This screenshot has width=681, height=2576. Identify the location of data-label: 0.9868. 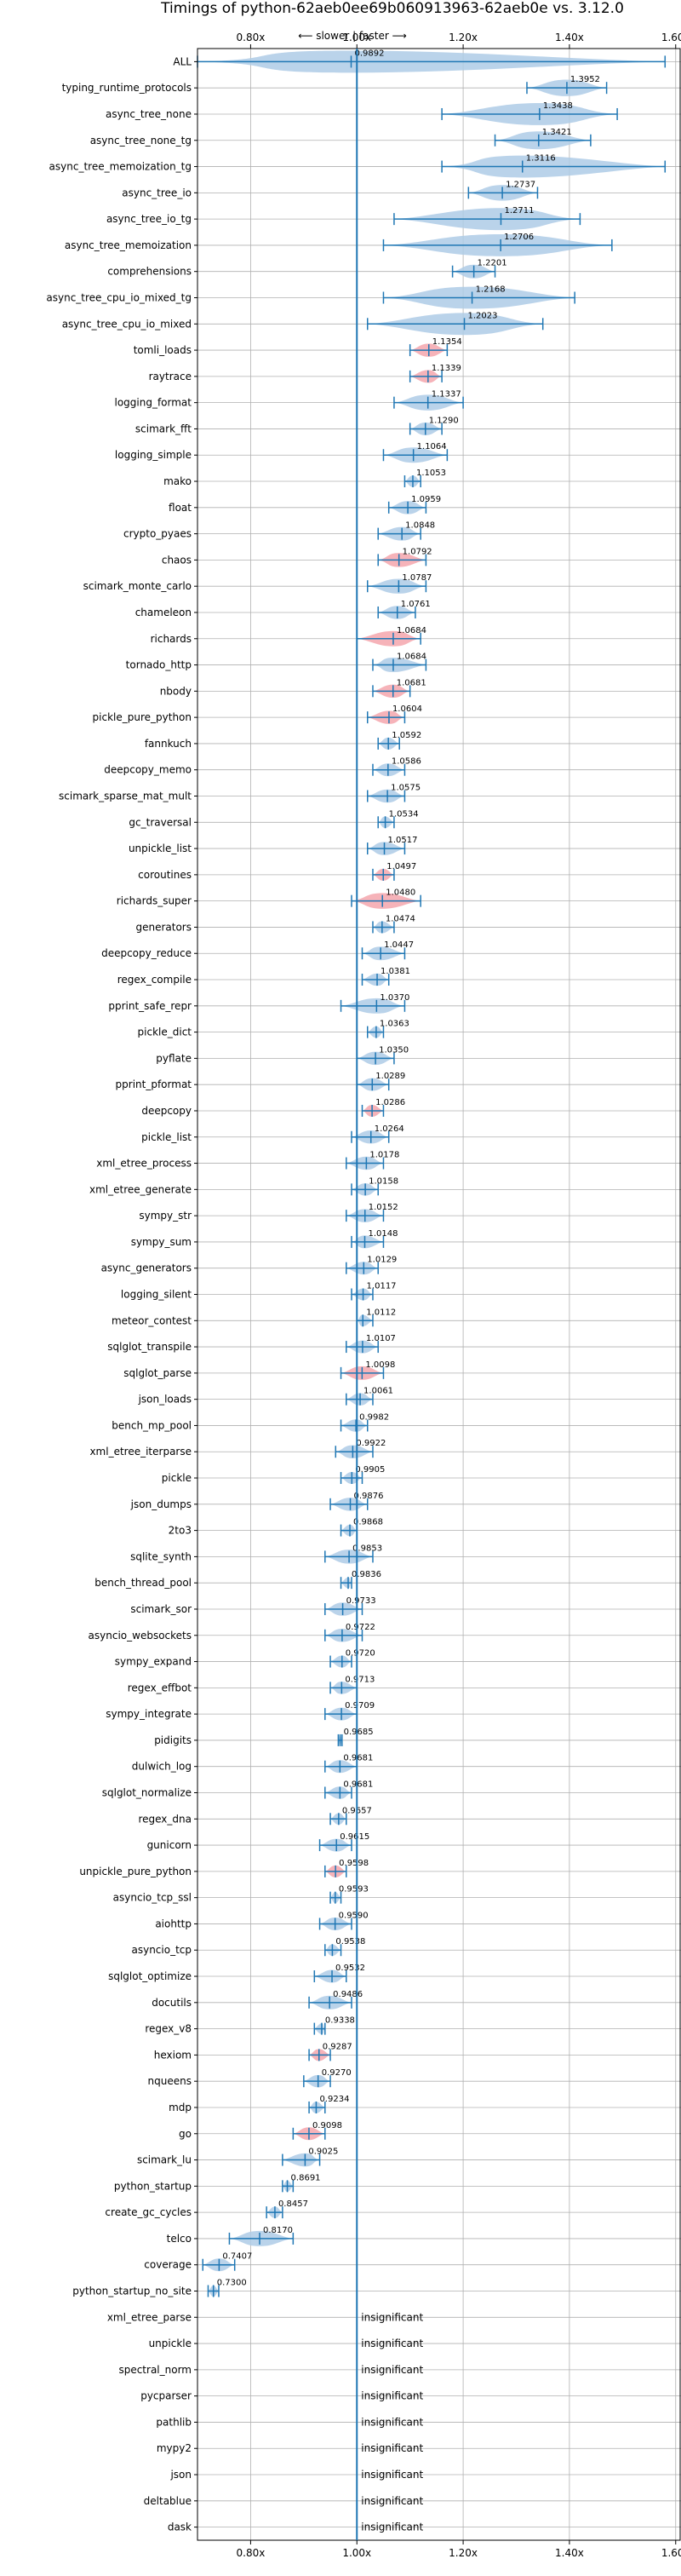
(368, 1522).